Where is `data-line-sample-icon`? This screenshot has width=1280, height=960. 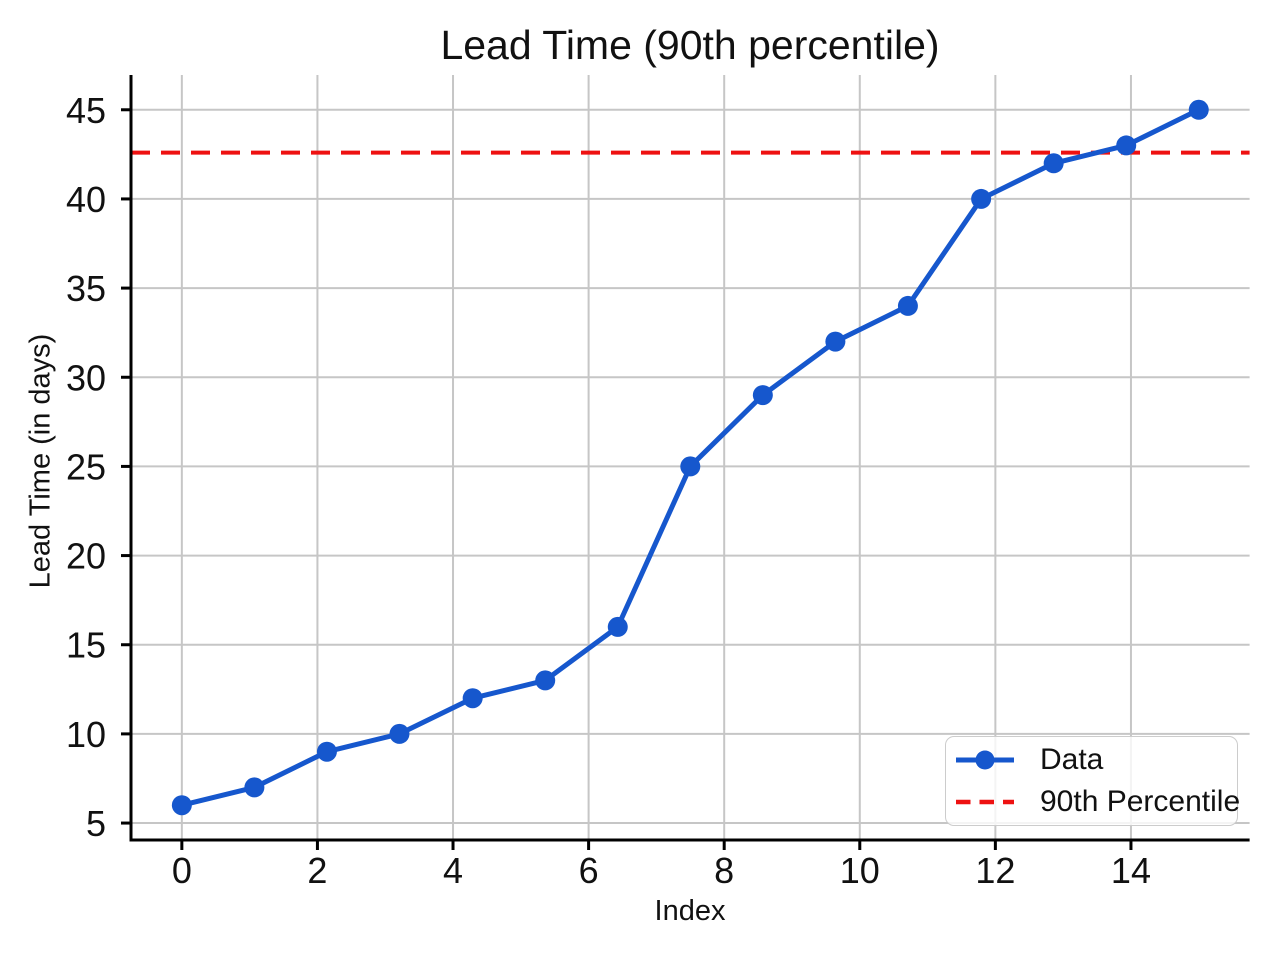 data-line-sample-icon is located at coordinates (985, 760).